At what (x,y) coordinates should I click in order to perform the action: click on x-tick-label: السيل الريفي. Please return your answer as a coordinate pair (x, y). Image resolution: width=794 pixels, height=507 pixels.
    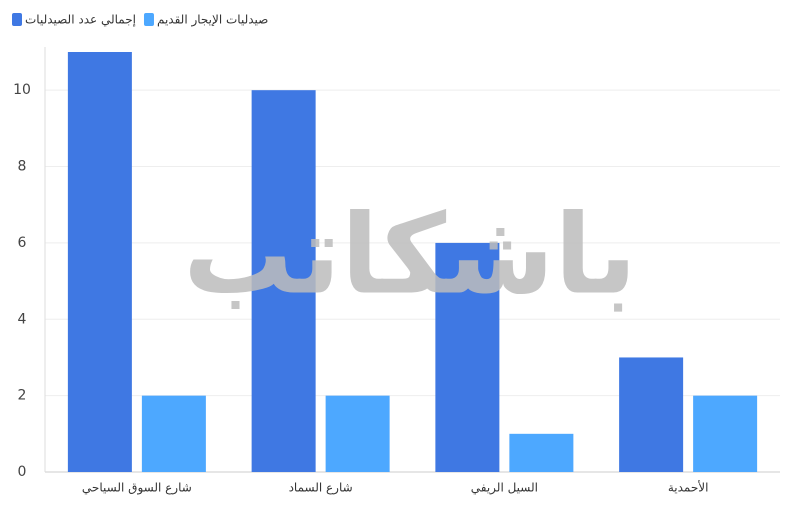
    Looking at the image, I should click on (504, 488).